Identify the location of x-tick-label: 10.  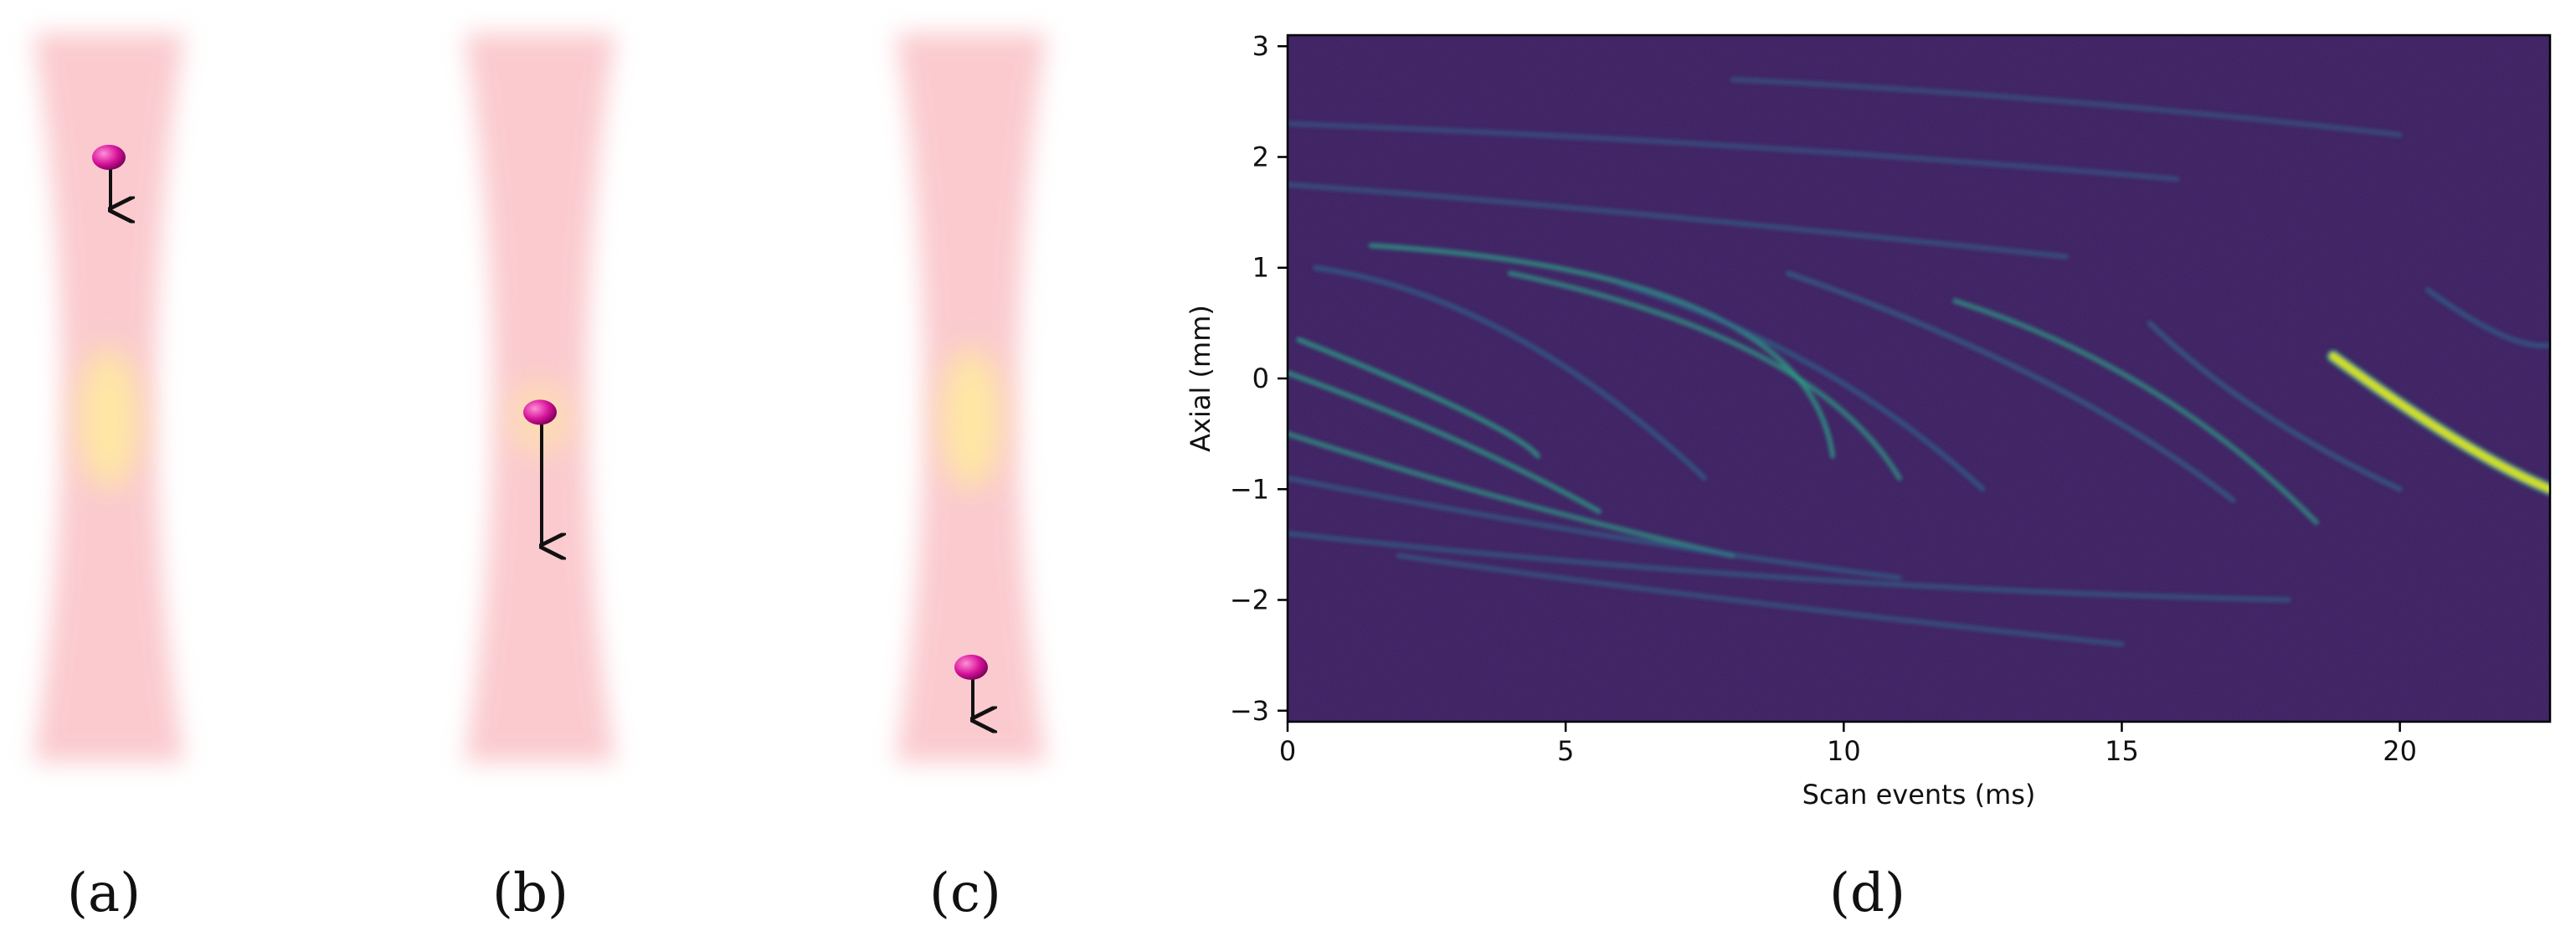
(1844, 751).